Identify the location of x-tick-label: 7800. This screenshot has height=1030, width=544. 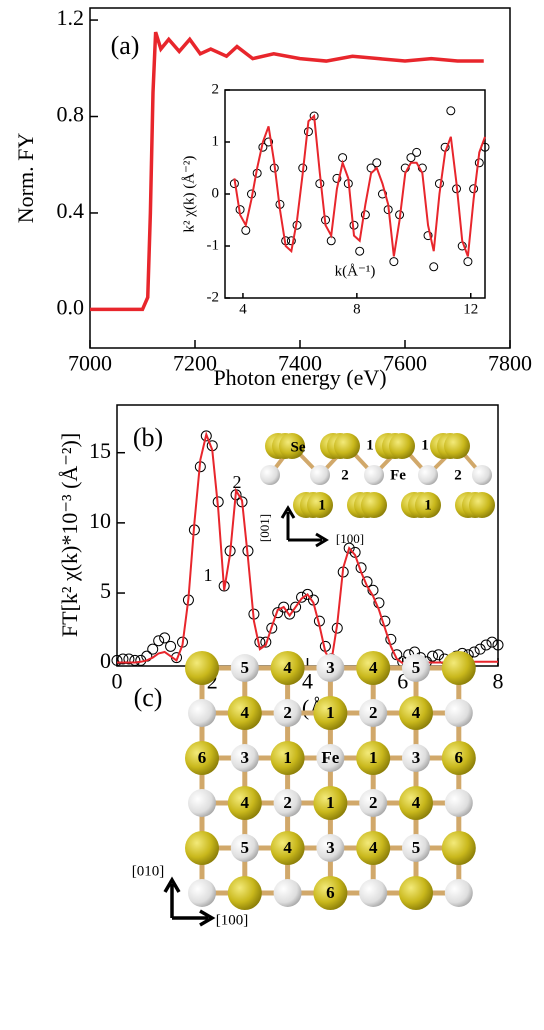
(510, 363).